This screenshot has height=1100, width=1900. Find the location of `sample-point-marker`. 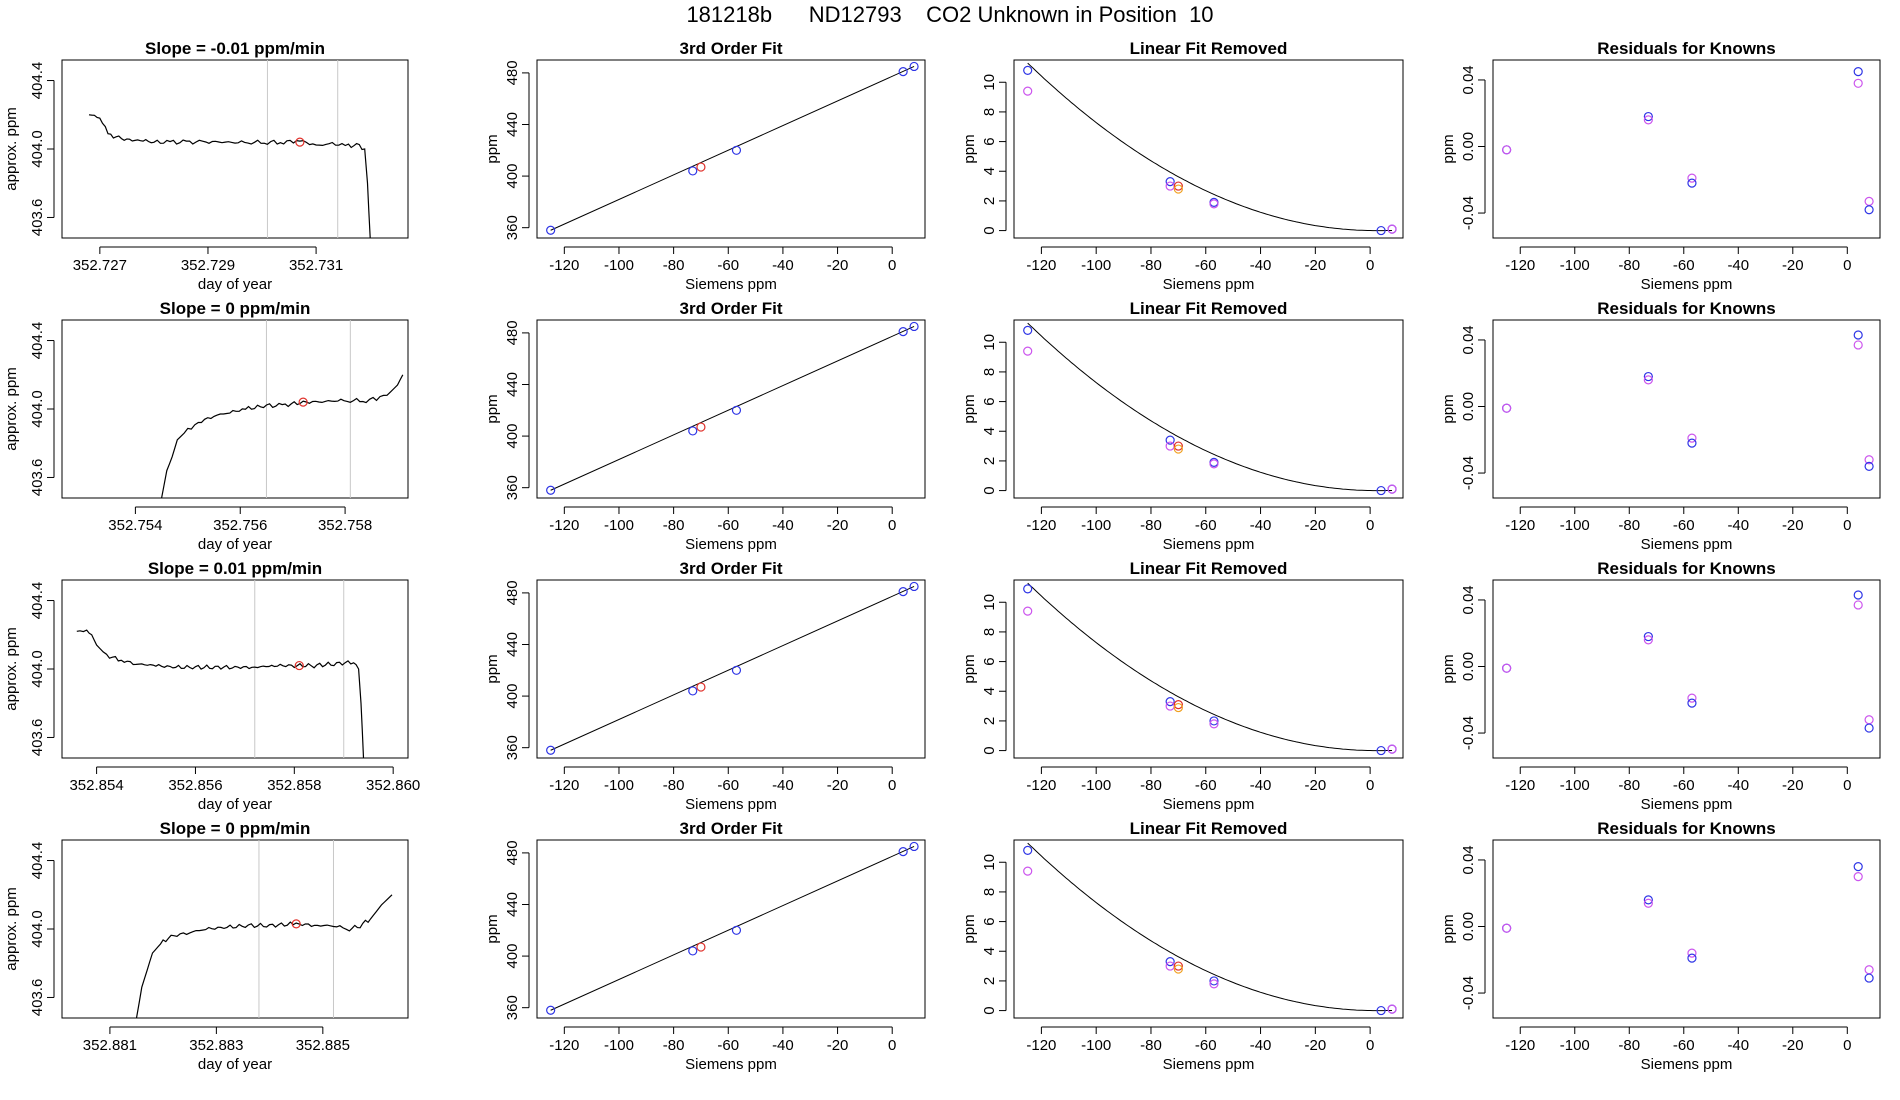

sample-point-marker is located at coordinates (299, 665).